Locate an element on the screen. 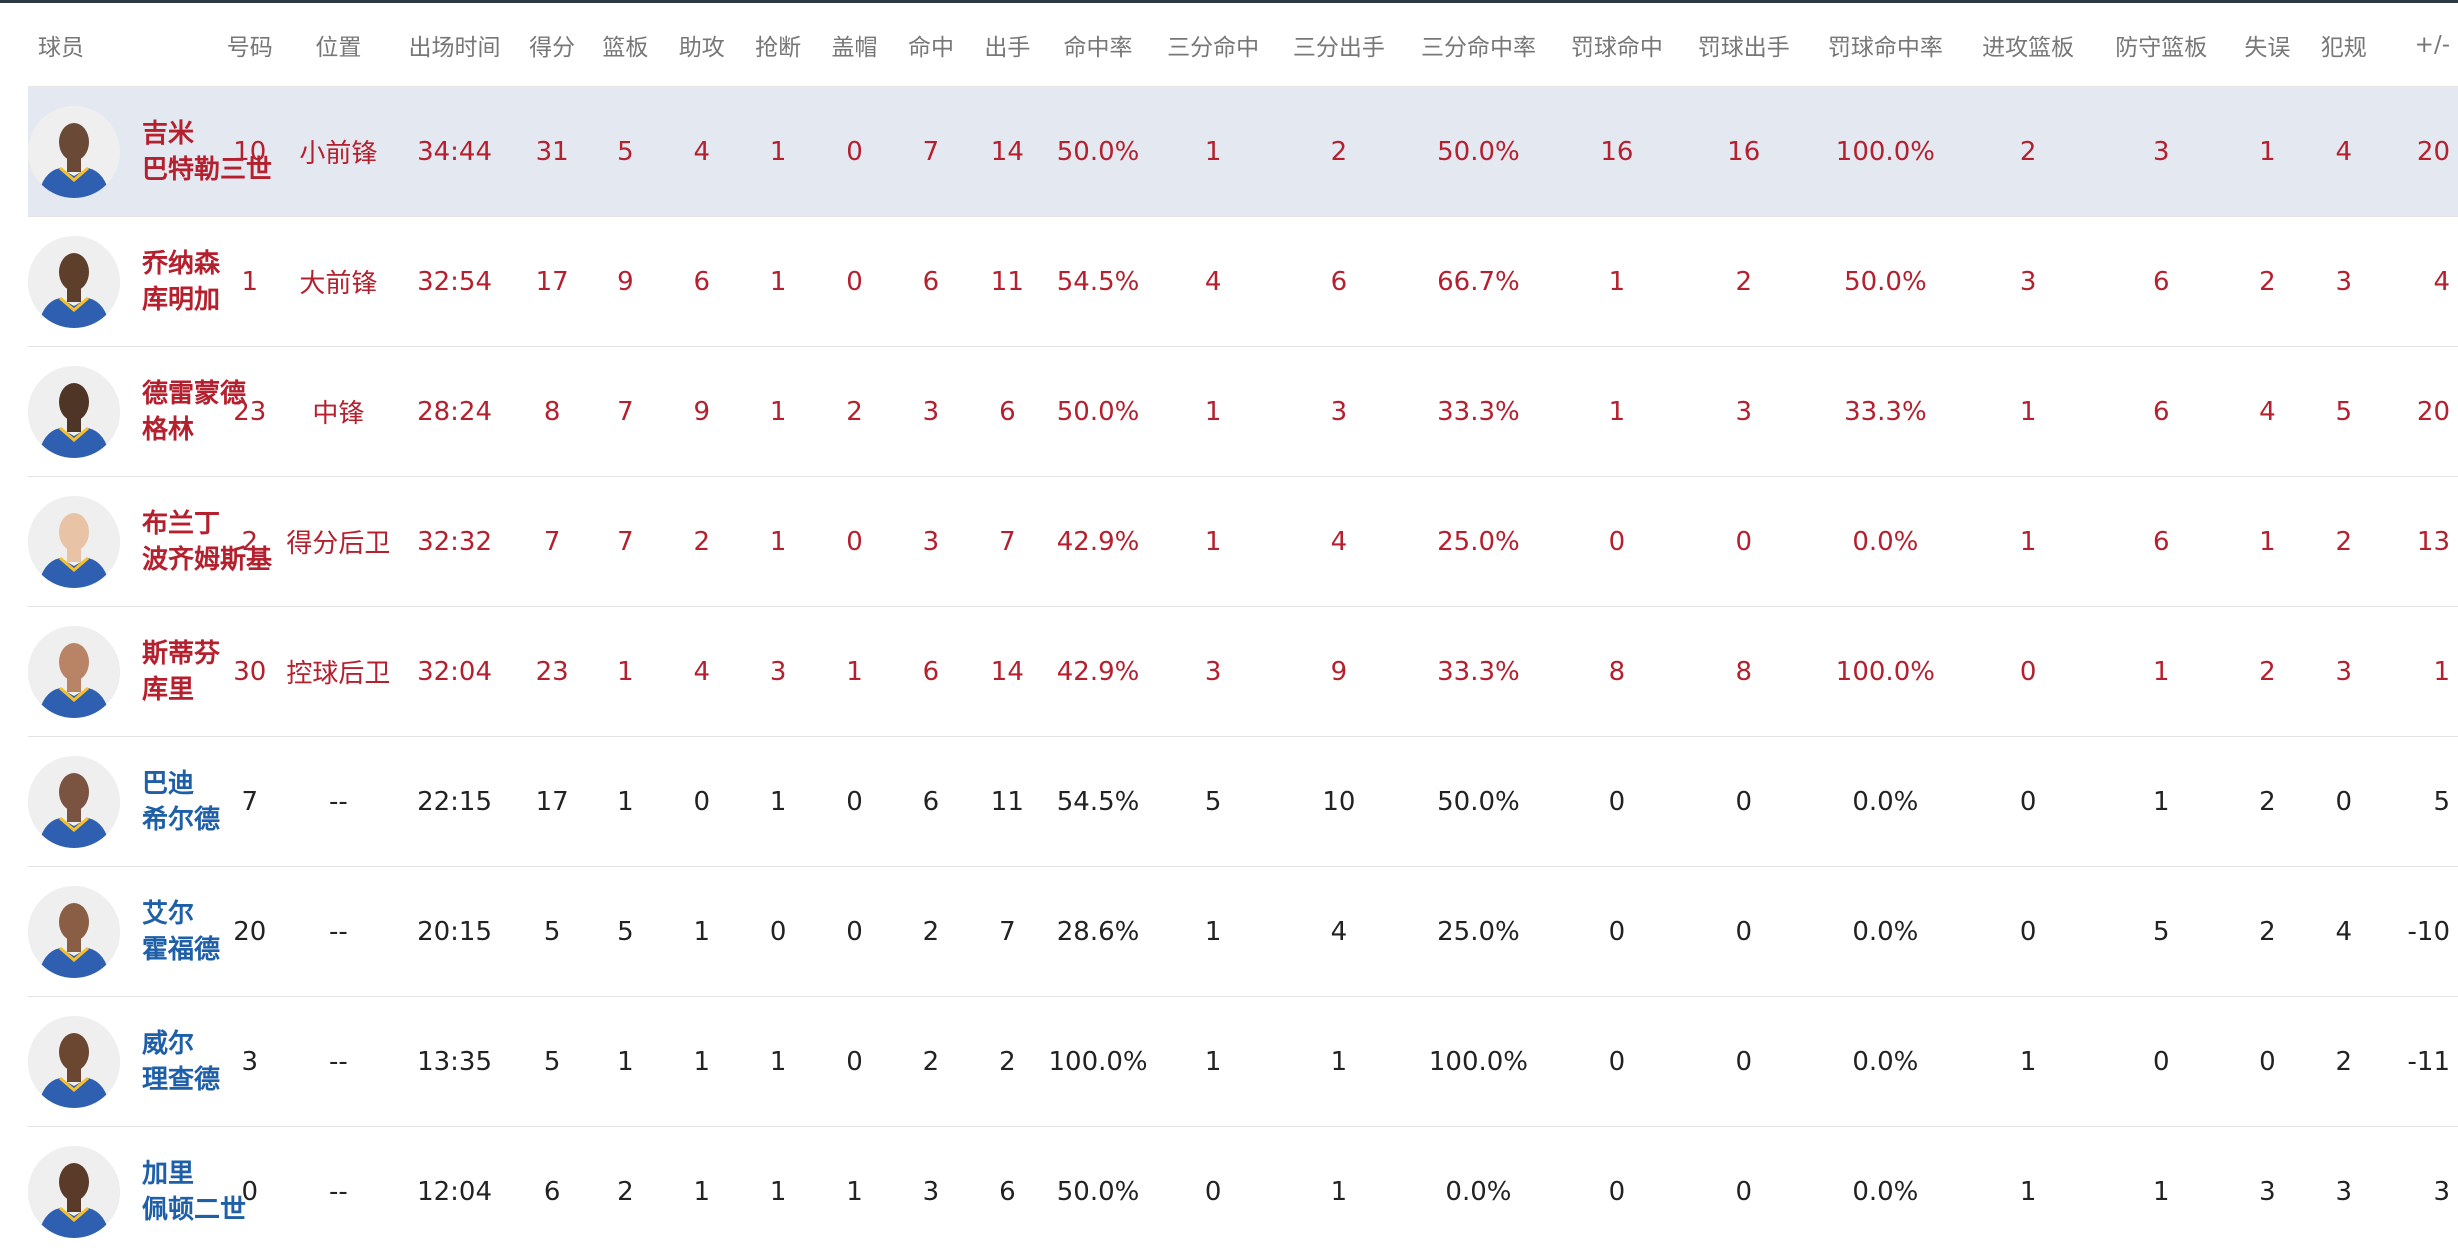 This screenshot has width=2458, height=1250. player-name-link: 威尔 理查德 is located at coordinates (181, 1062).